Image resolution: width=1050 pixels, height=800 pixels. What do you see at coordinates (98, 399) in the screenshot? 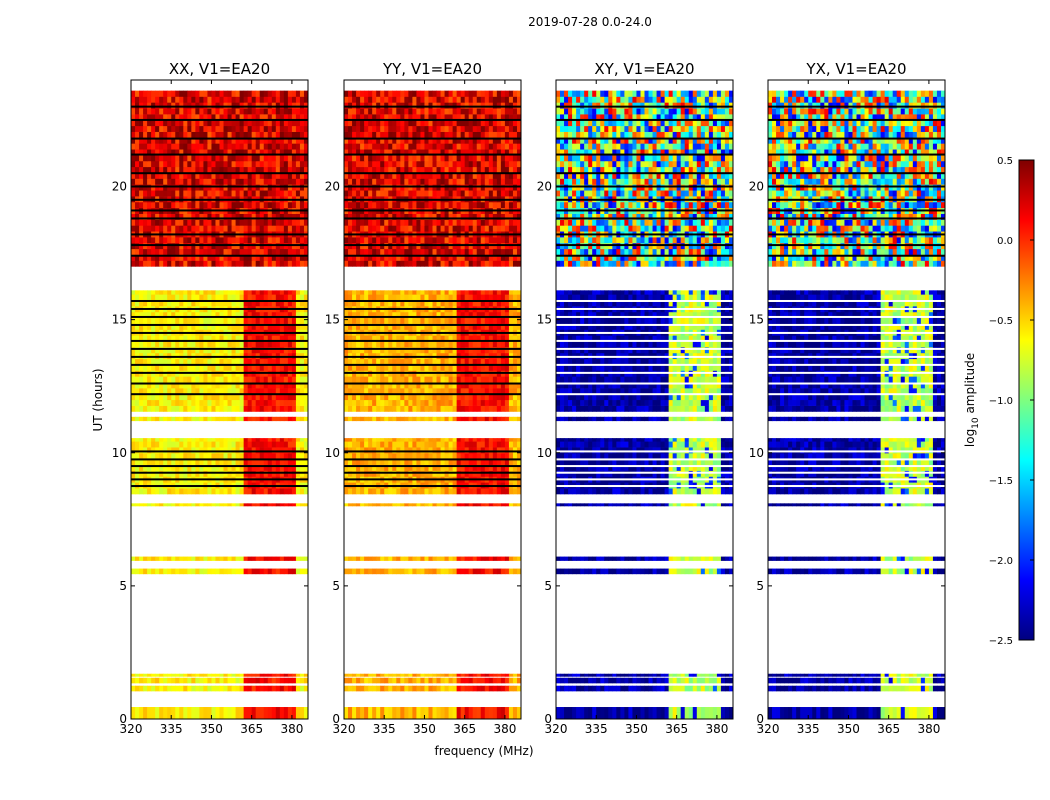
I see `y-axis-label: UT (hours)` at bounding box center [98, 399].